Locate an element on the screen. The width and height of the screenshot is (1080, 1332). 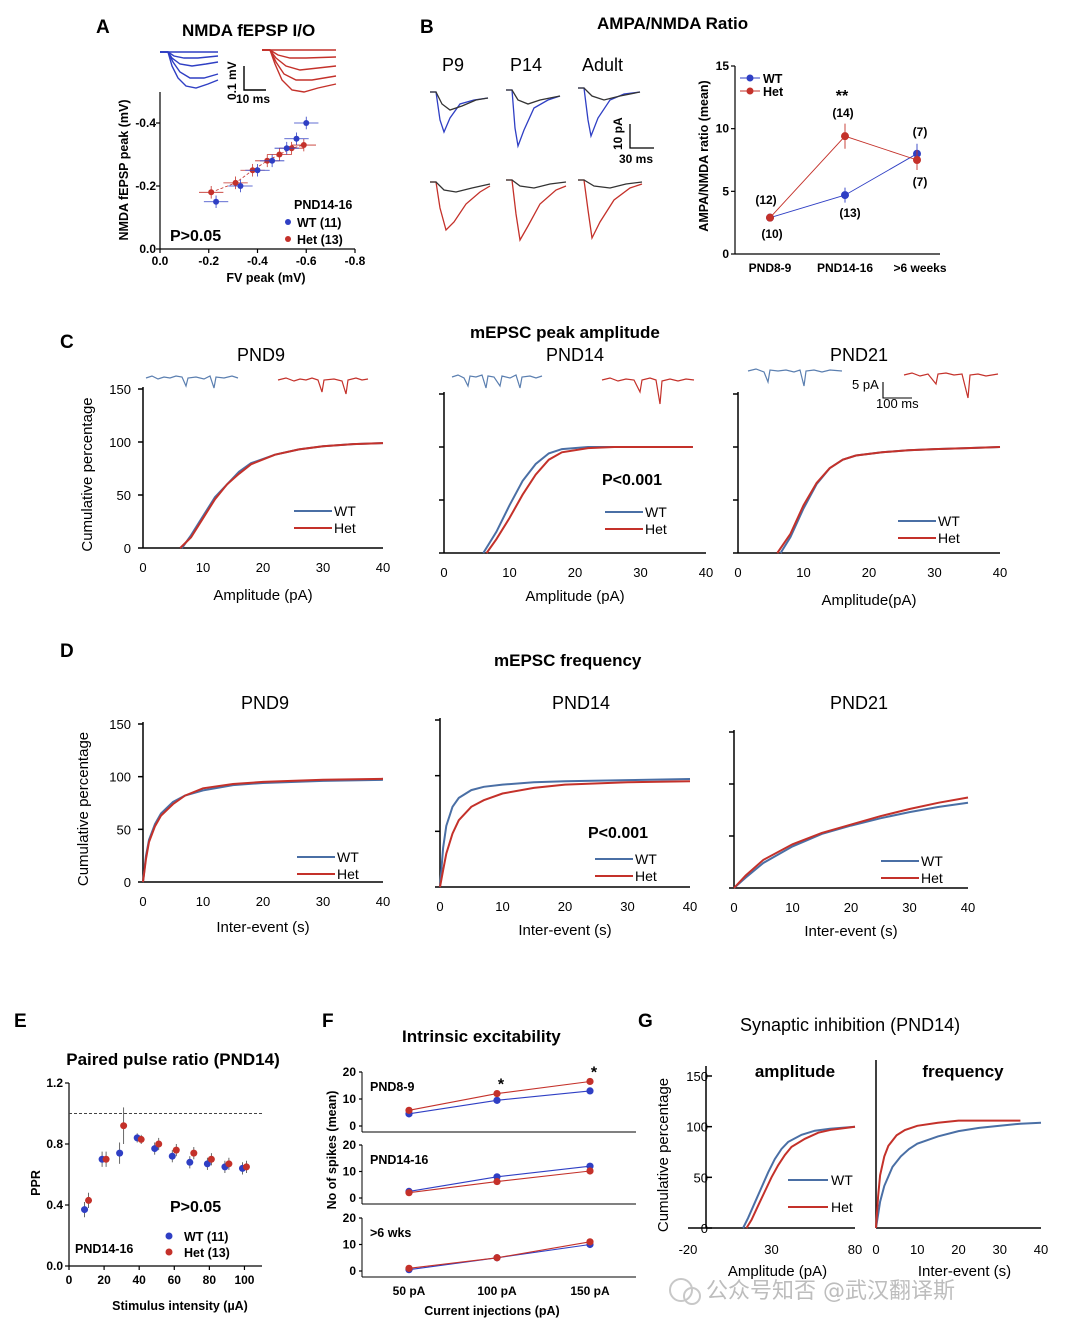
e-legend-wt-marker is located at coordinates (169, 1236).